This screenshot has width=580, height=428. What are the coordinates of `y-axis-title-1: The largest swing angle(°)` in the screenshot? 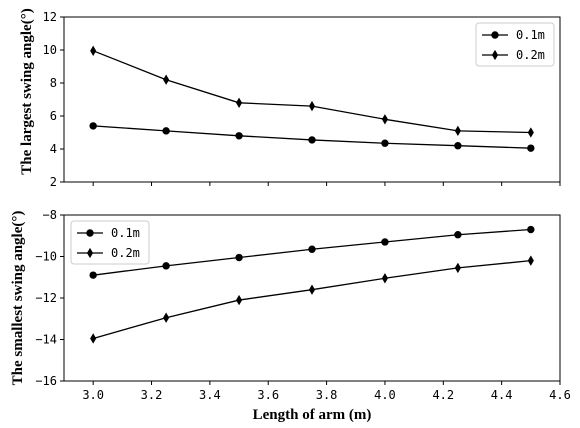 It's located at (27, 91).